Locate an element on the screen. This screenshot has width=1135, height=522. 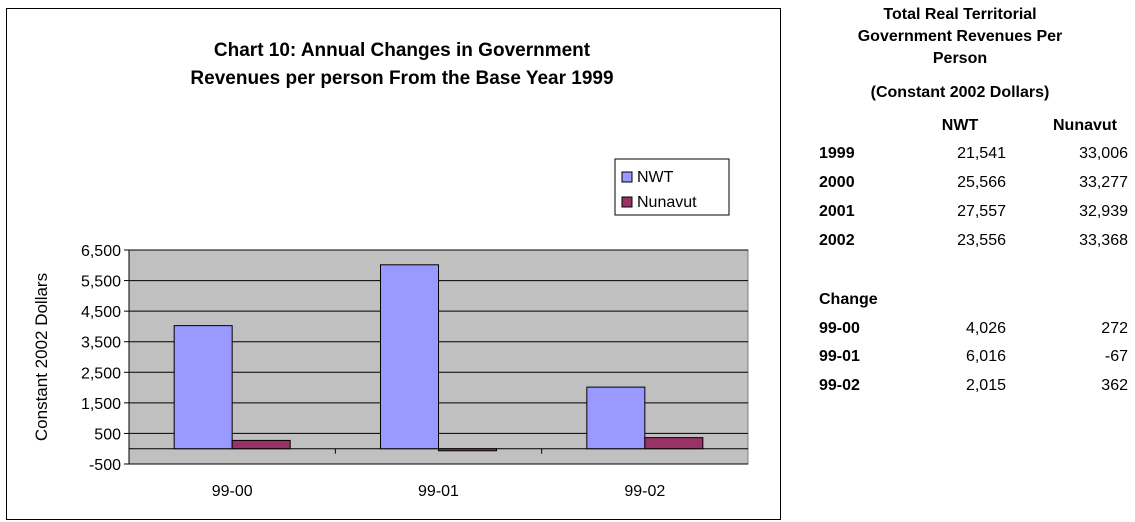
y-tick-label: -500 is located at coordinates (105, 465).